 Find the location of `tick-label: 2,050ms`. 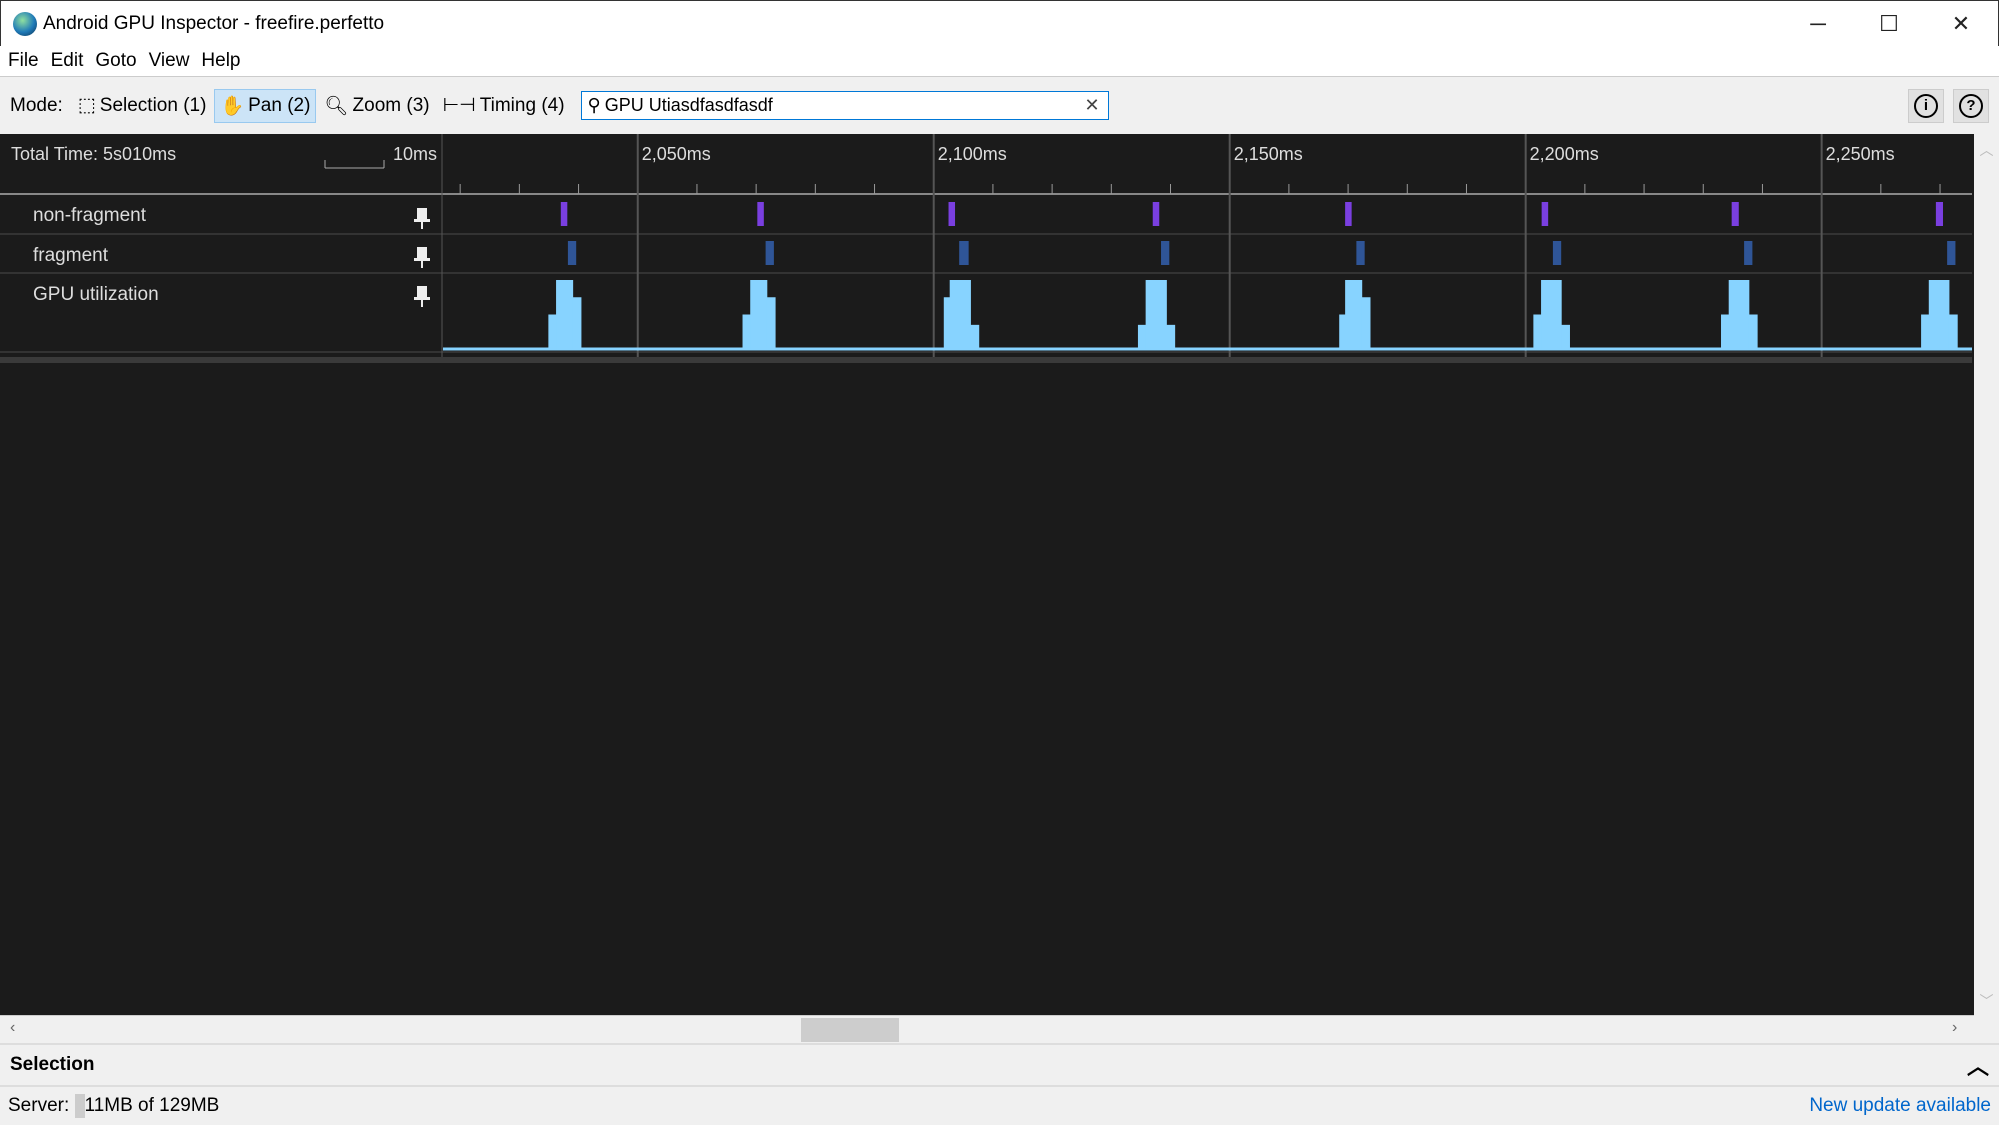

tick-label: 2,050ms is located at coordinates (676, 154).